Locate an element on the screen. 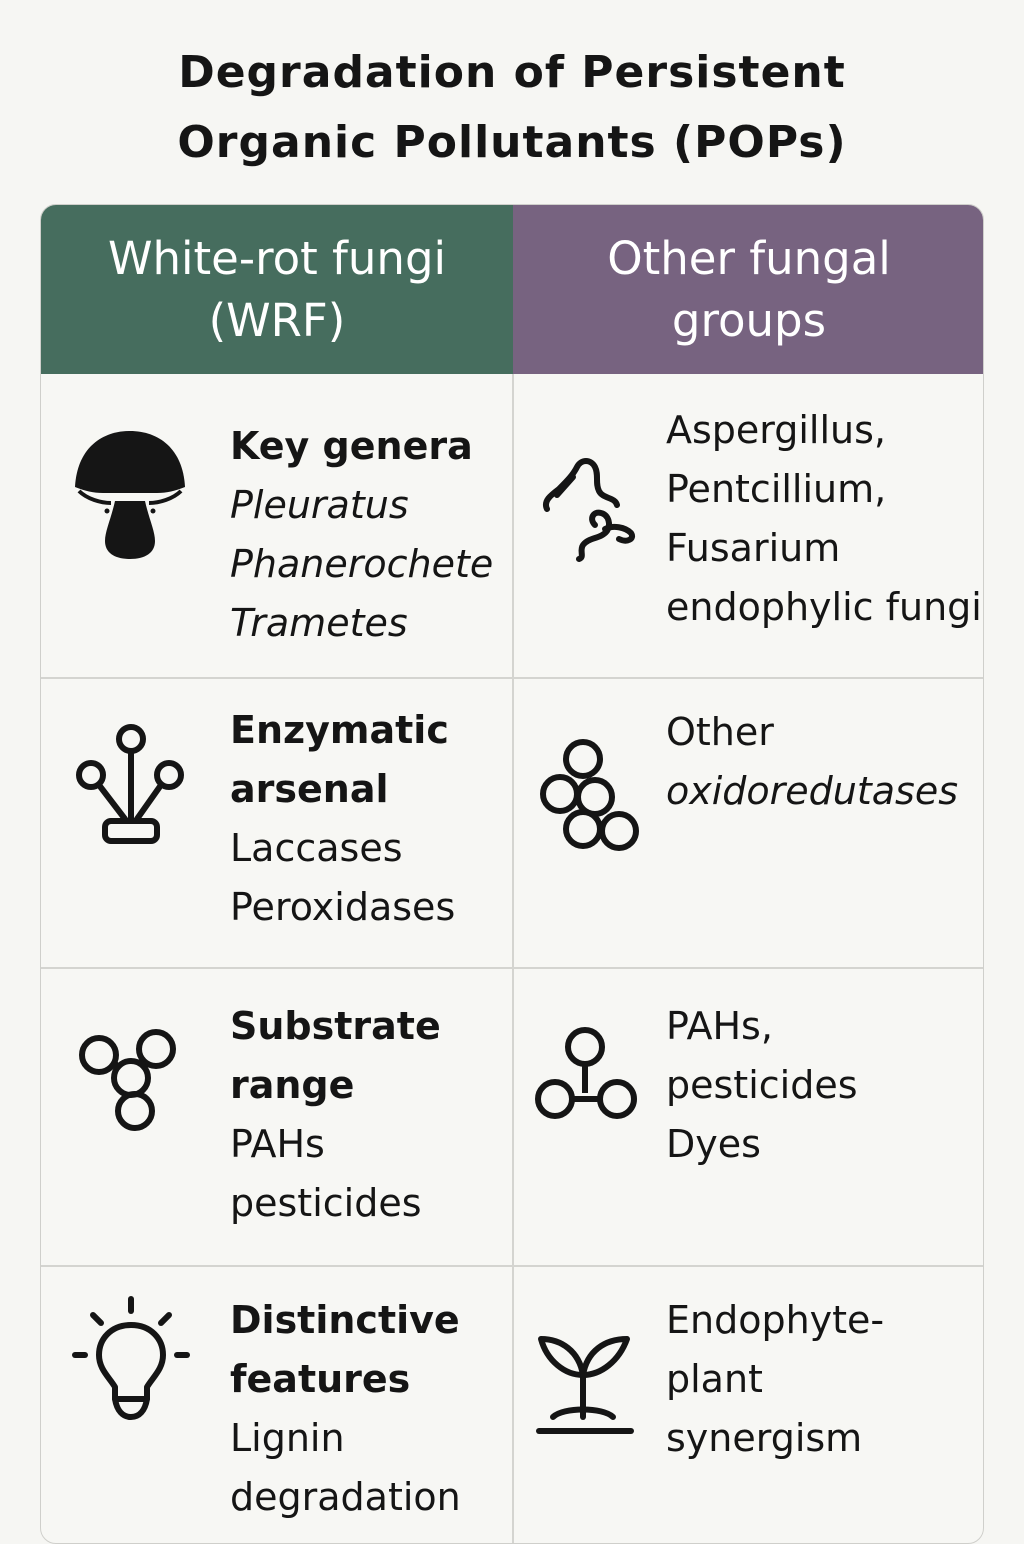 The image size is (1024, 1544). genus-pleuratus: Pleuratus is located at coordinates (319, 505).